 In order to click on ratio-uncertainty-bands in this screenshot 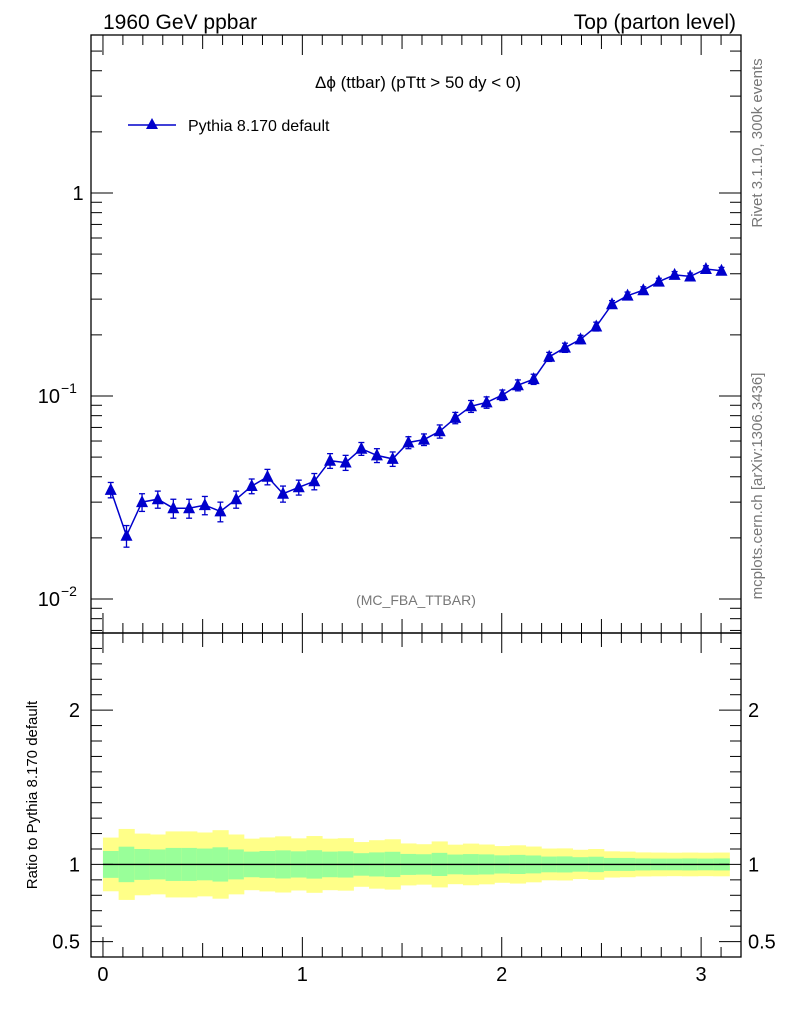, I will do `click(416, 864)`.